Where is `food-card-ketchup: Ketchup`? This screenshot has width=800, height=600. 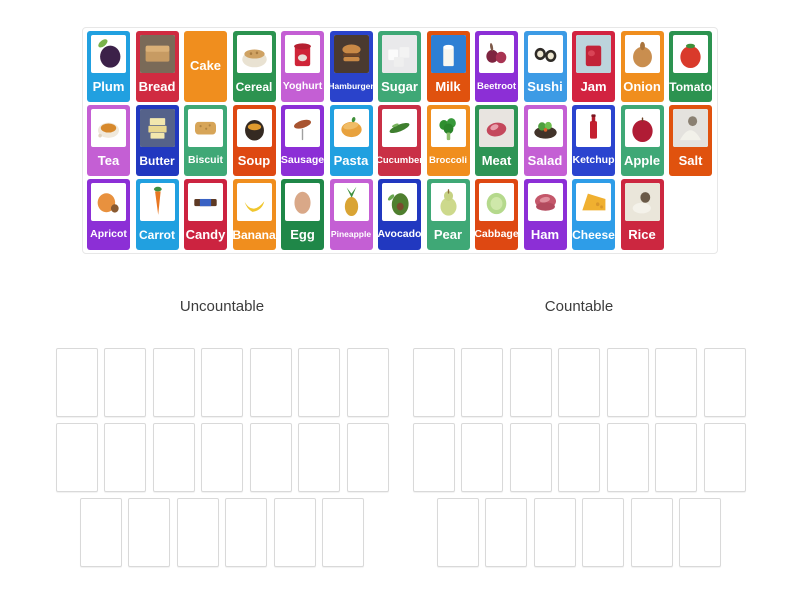 food-card-ketchup: Ketchup is located at coordinates (593, 140).